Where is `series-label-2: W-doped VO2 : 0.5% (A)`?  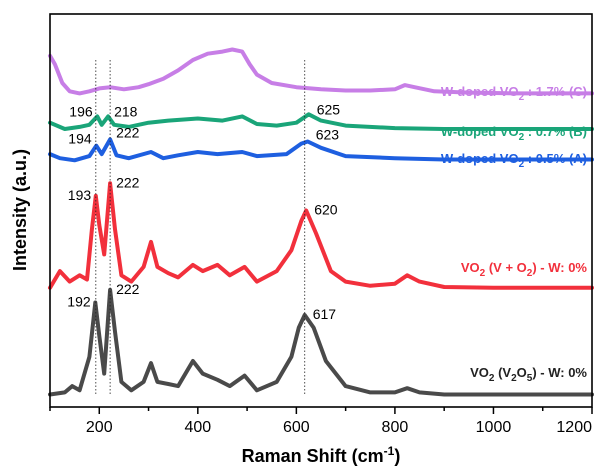 series-label-2: W-doped VO2 : 0.5% (A) is located at coordinates (514, 160).